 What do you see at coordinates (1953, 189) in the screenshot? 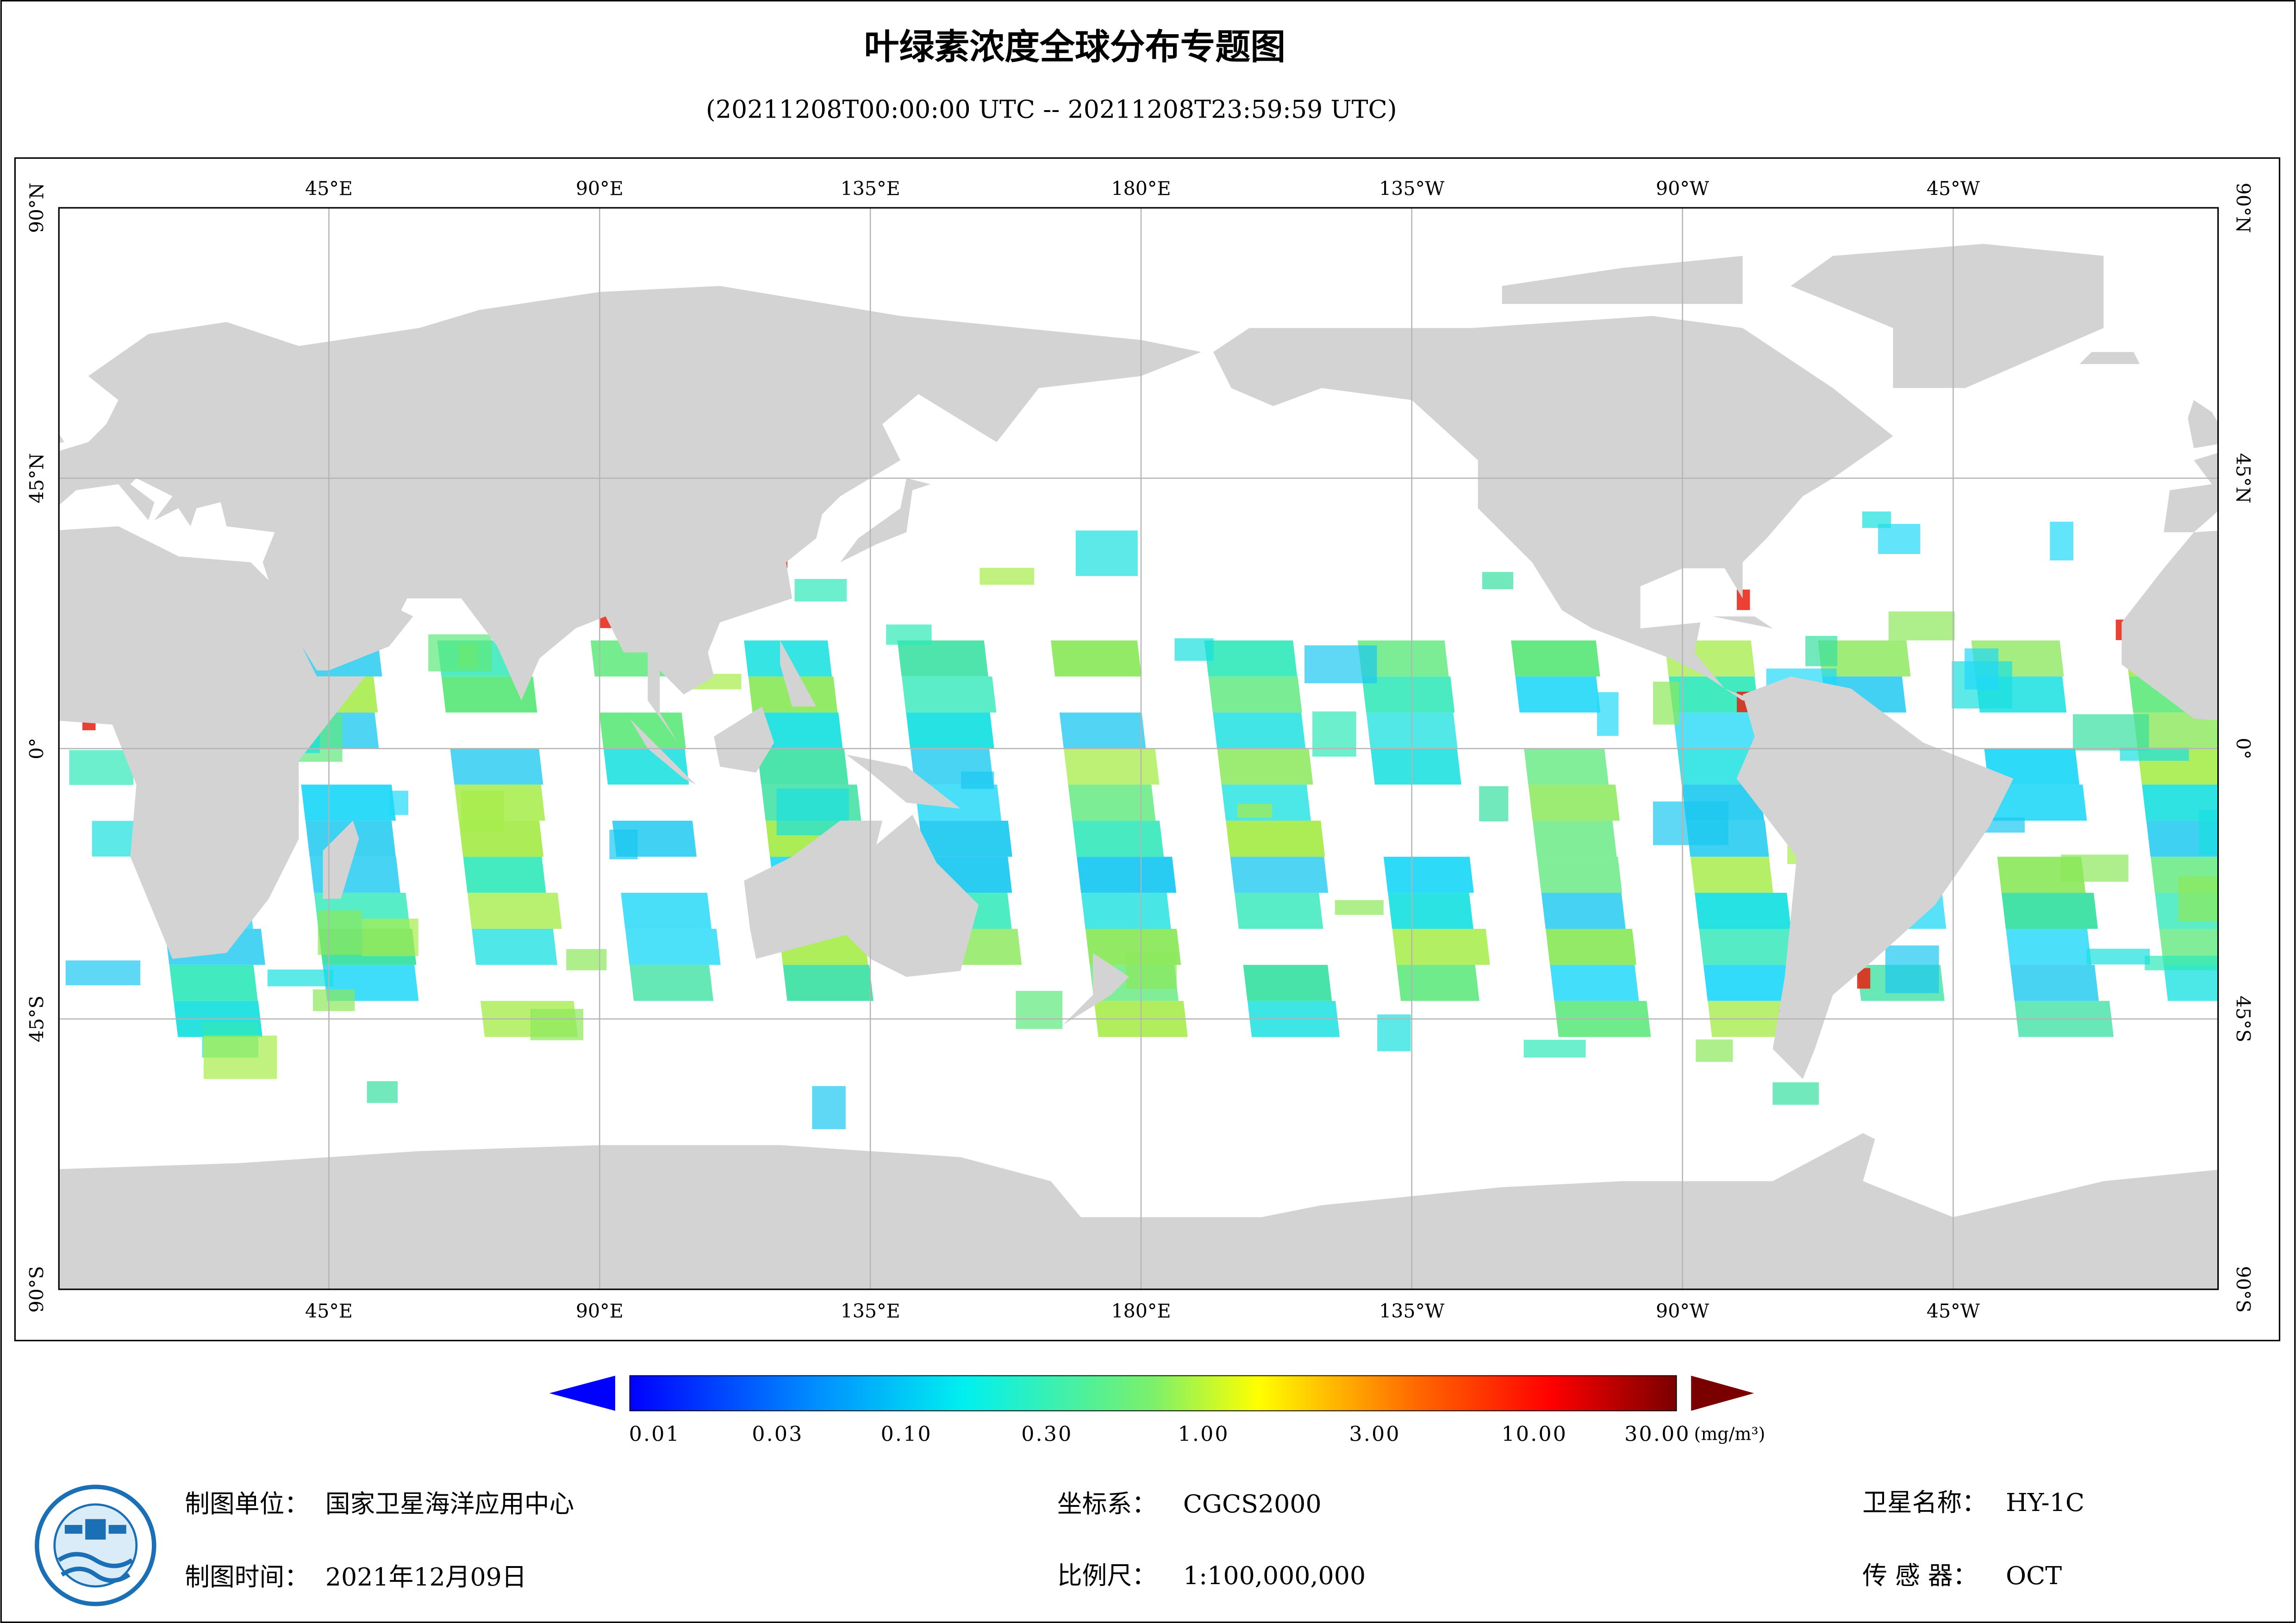
I see `lon-label-top: 45°W` at bounding box center [1953, 189].